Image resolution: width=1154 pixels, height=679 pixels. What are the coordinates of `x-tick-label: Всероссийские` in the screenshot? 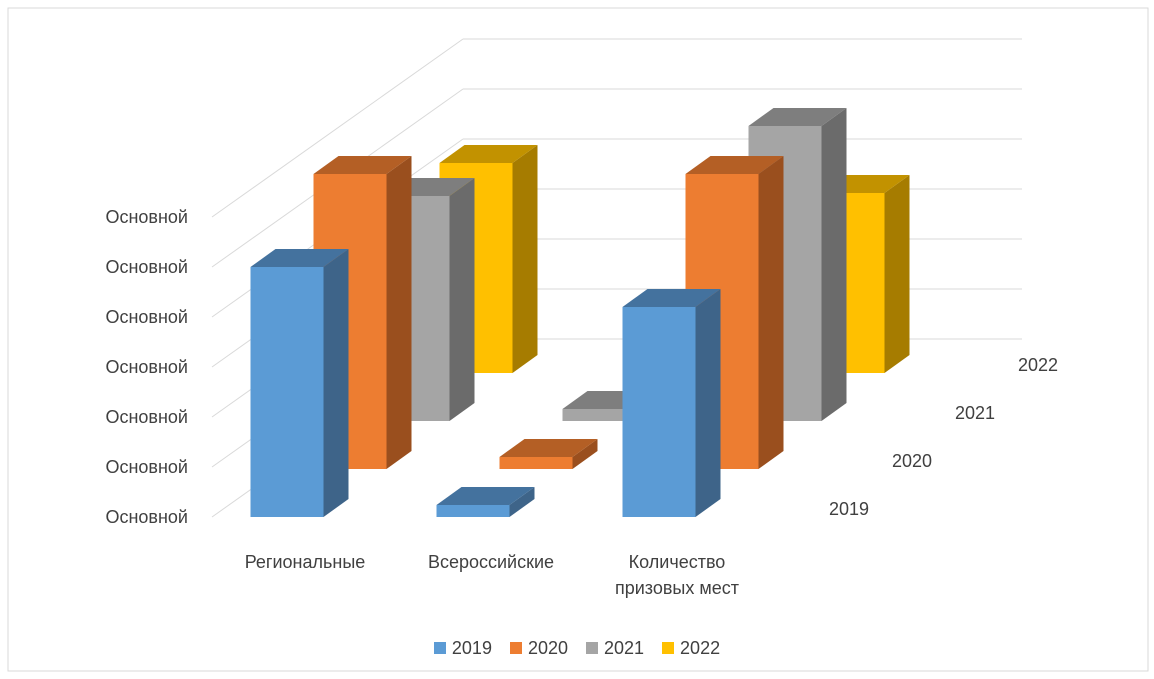 It's located at (491, 562).